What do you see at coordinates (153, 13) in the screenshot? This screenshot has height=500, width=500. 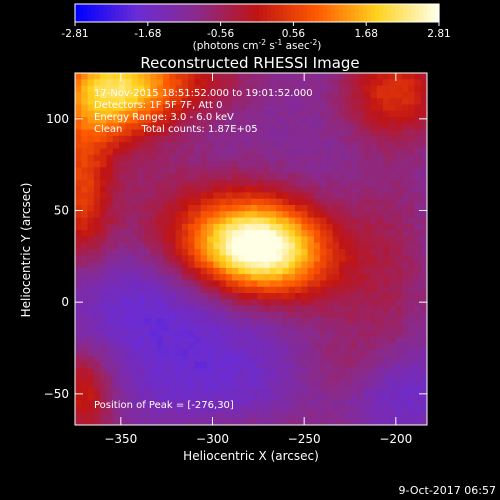 I see `colorbar-segment` at bounding box center [153, 13].